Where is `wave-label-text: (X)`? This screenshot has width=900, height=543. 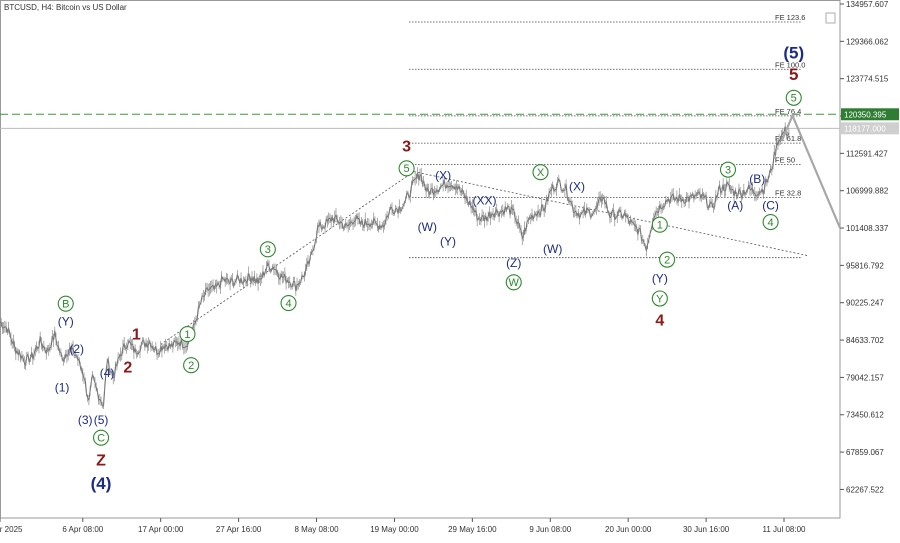 wave-label-text: (X) is located at coordinates (443, 176).